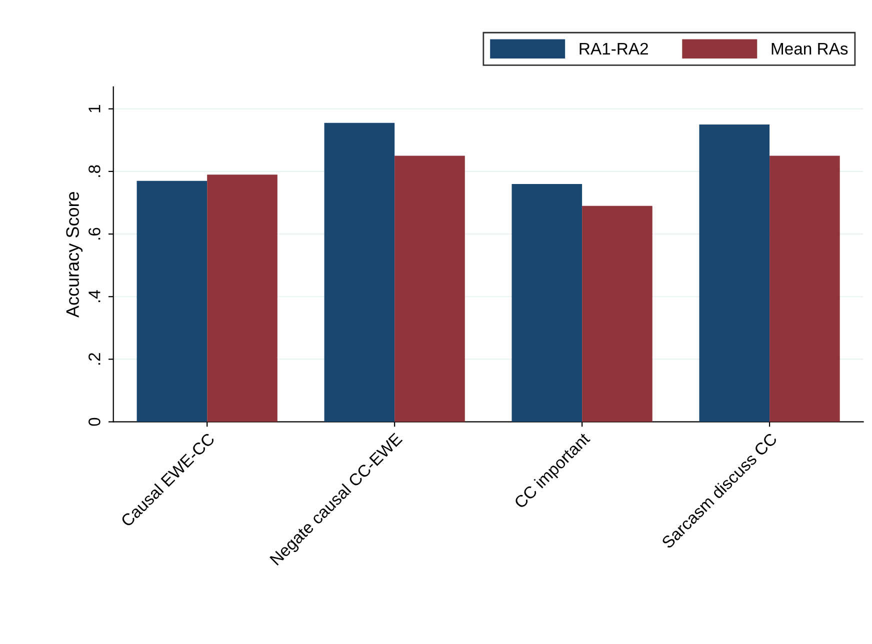  Describe the element at coordinates (810, 48) in the screenshot. I see `legend-label: Mean RAs` at that location.